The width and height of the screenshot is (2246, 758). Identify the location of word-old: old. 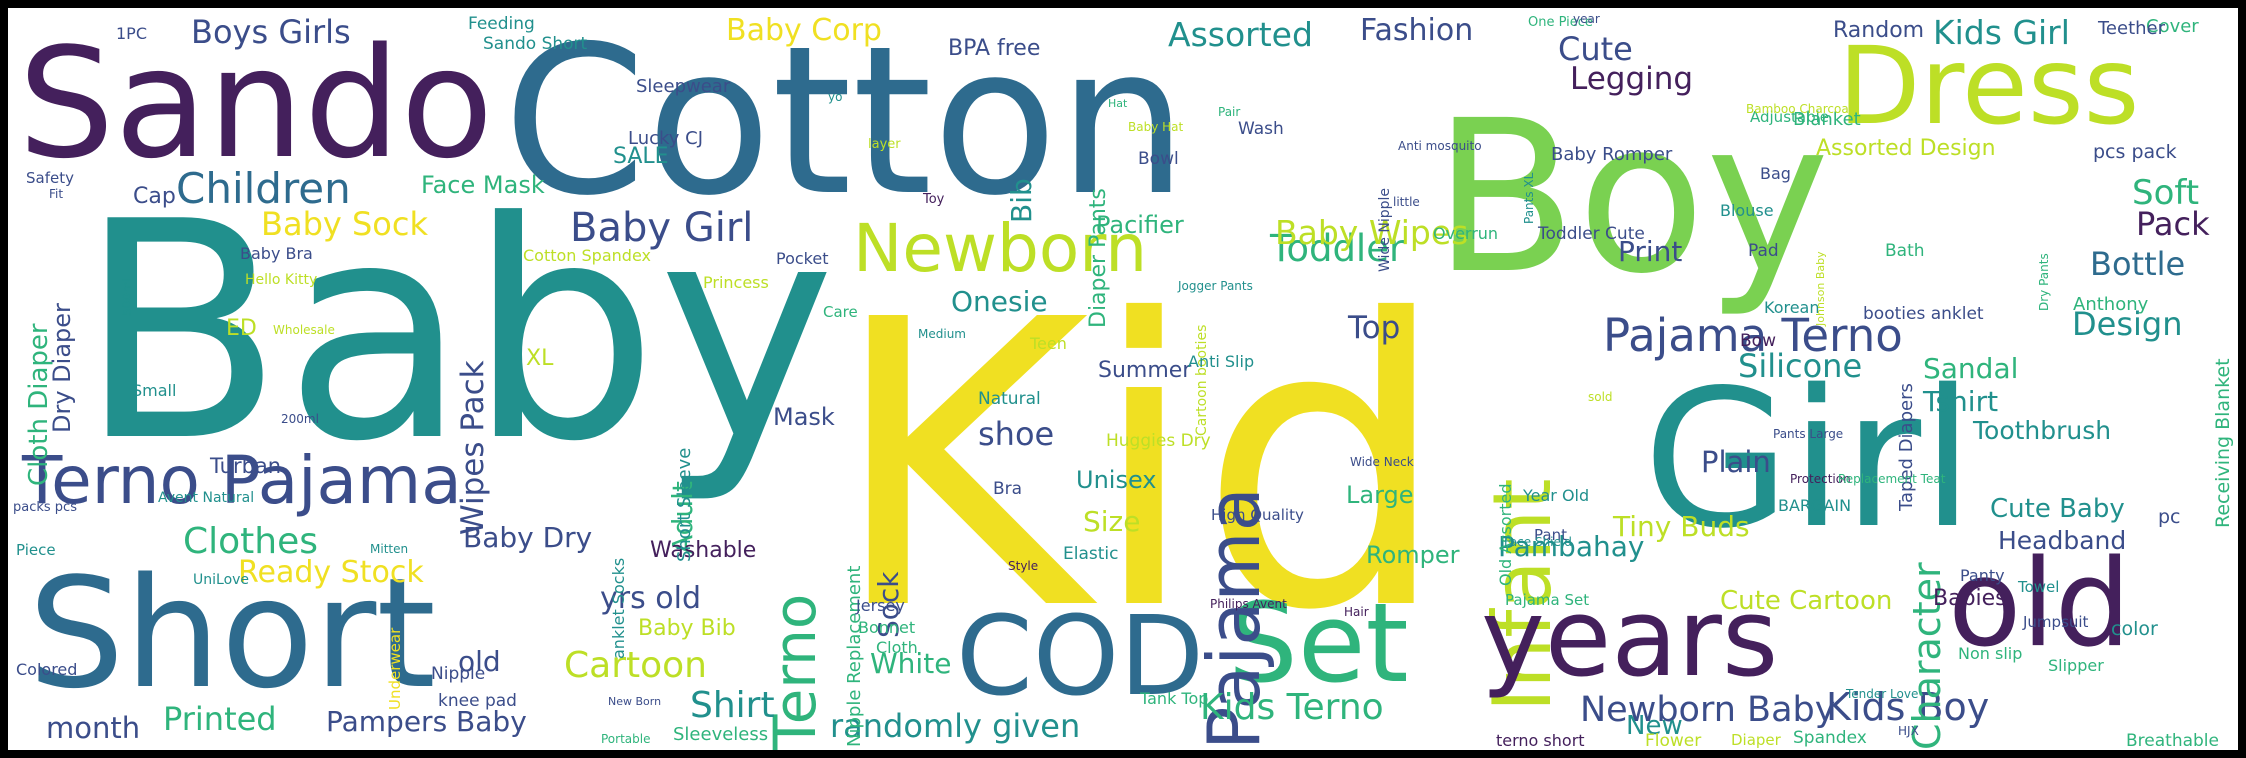
(479, 661).